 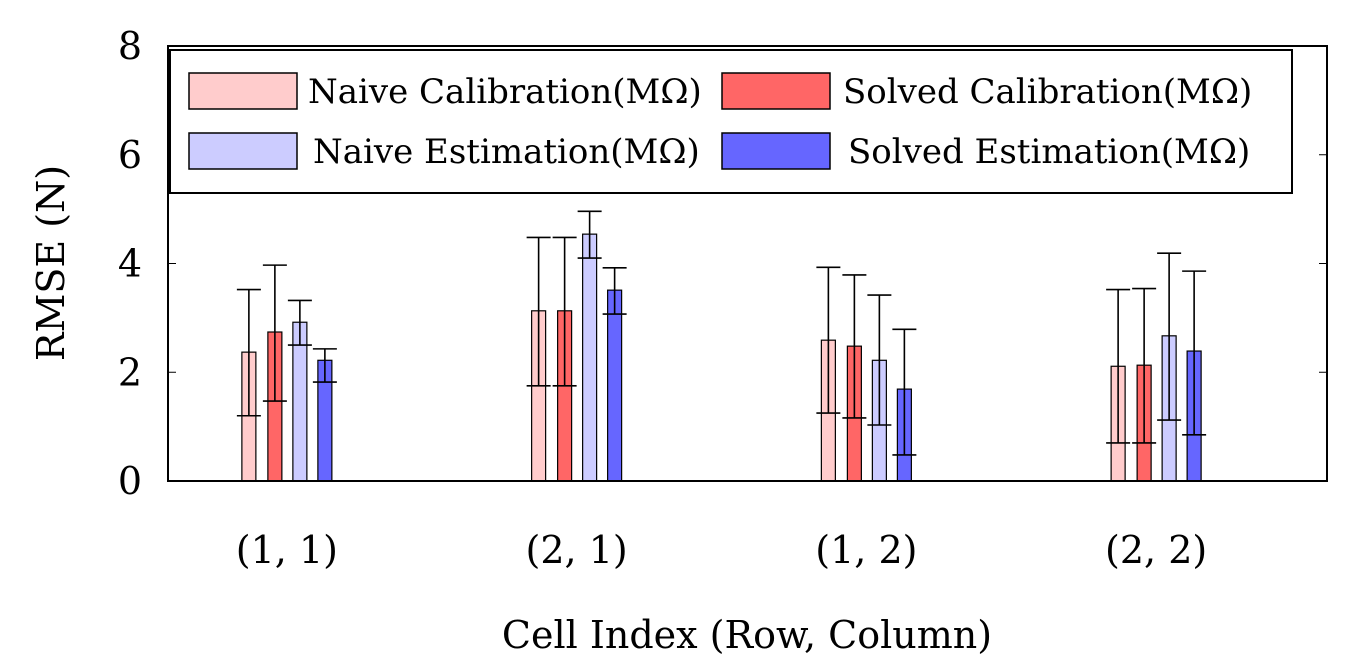 What do you see at coordinates (1049, 152) in the screenshot?
I see `legend-label: Solved Estimation(MΩ)` at bounding box center [1049, 152].